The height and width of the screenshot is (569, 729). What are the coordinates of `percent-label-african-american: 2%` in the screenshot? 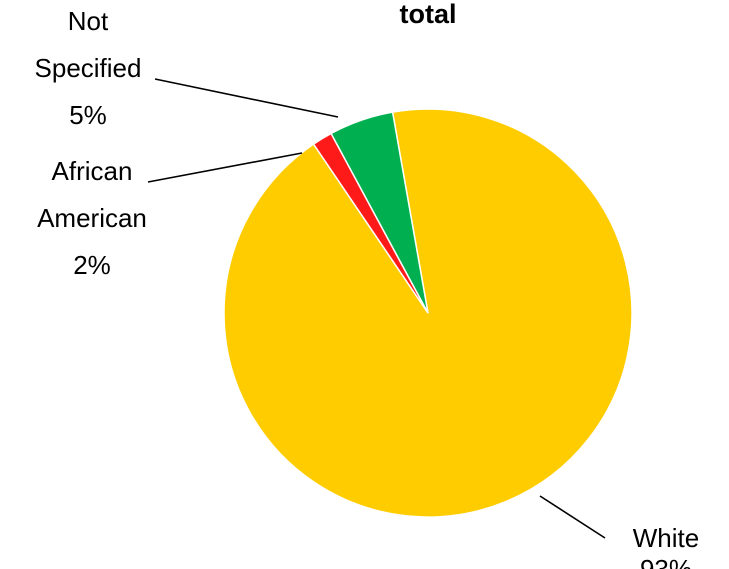 It's located at (92, 265).